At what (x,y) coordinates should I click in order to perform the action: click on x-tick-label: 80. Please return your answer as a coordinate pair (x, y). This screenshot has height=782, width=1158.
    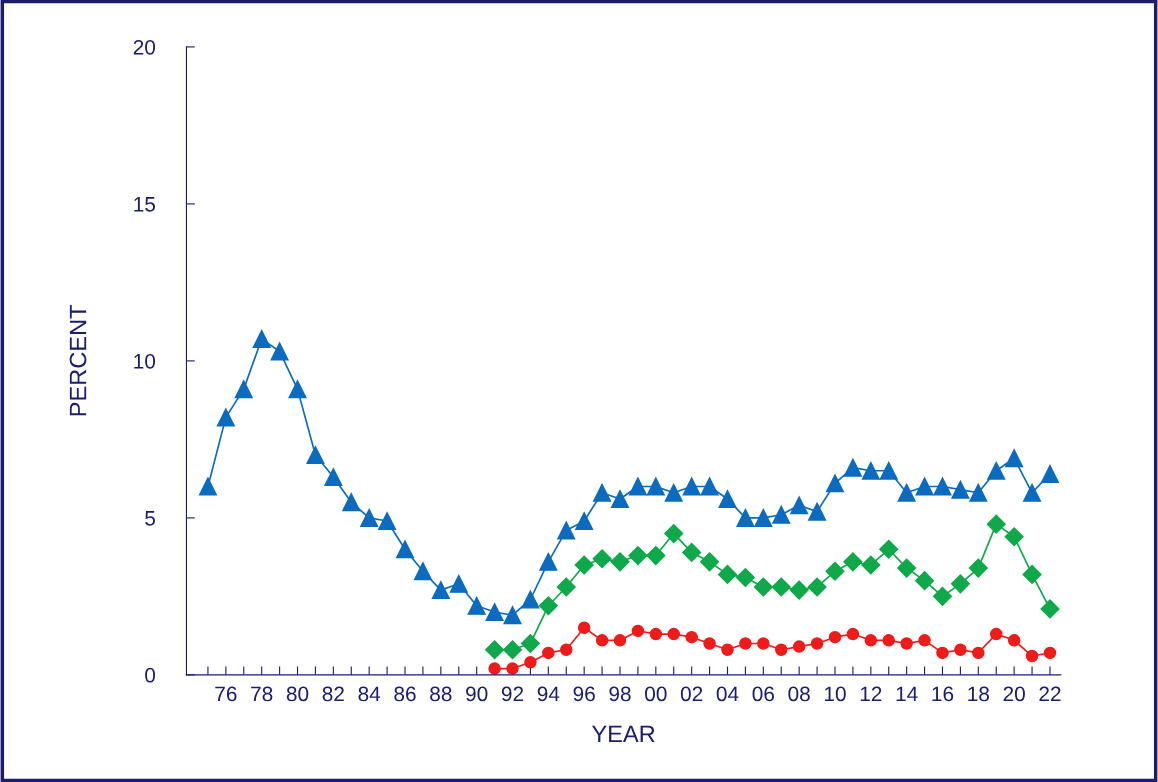
    Looking at the image, I should click on (297, 694).